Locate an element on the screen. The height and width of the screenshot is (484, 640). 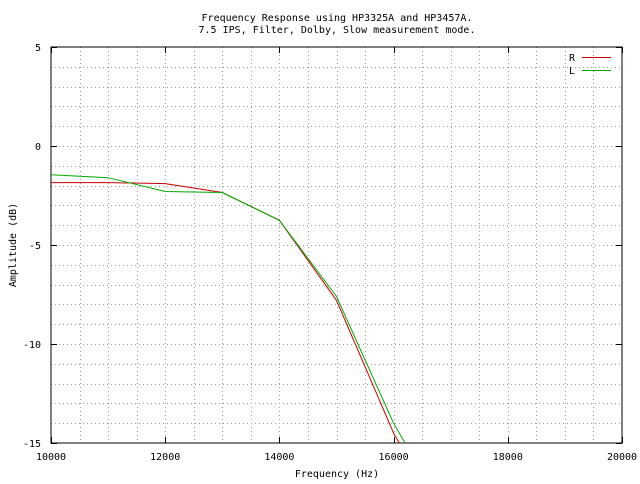
x-axis-label: Frequency (Hz) is located at coordinates (337, 474).